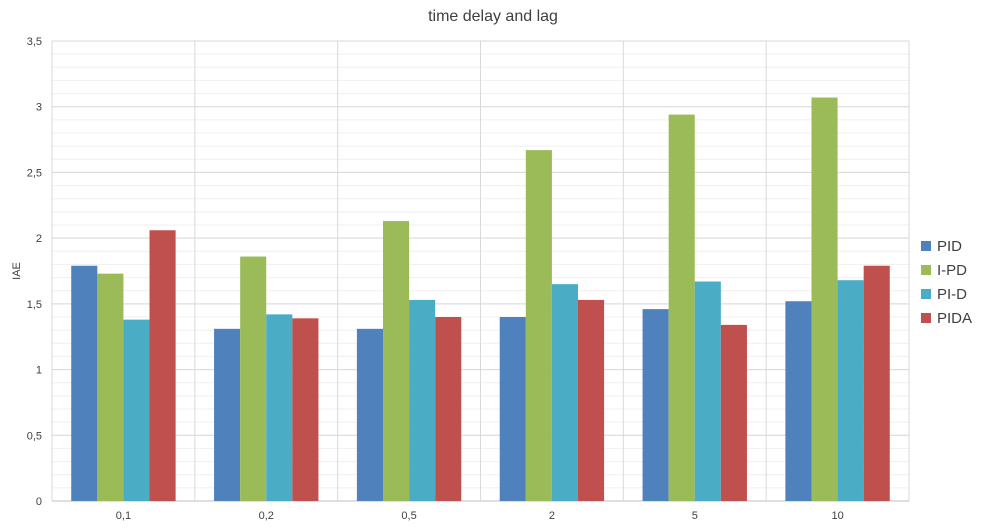 The width and height of the screenshot is (983, 532). What do you see at coordinates (123, 516) in the screenshot?
I see `x-tick-label: 0,1` at bounding box center [123, 516].